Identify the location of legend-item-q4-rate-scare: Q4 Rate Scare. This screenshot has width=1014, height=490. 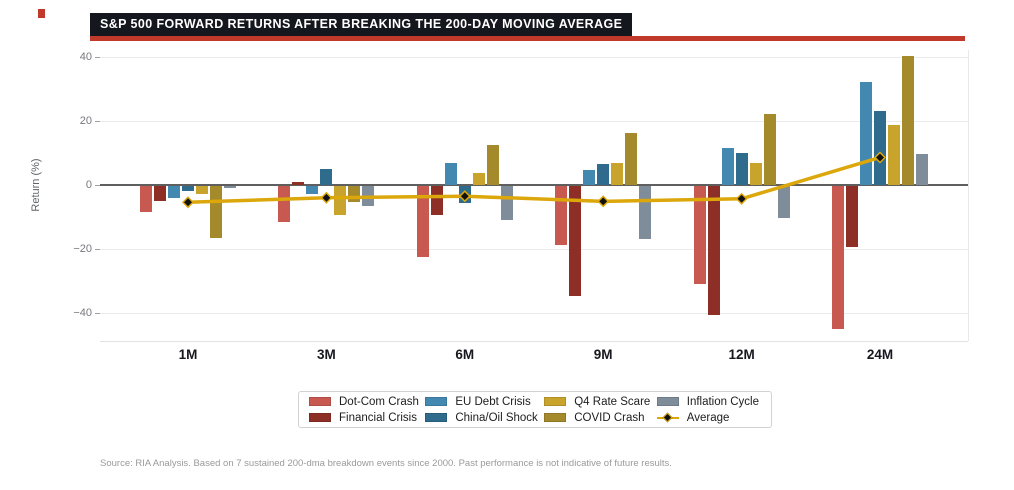
(597, 402).